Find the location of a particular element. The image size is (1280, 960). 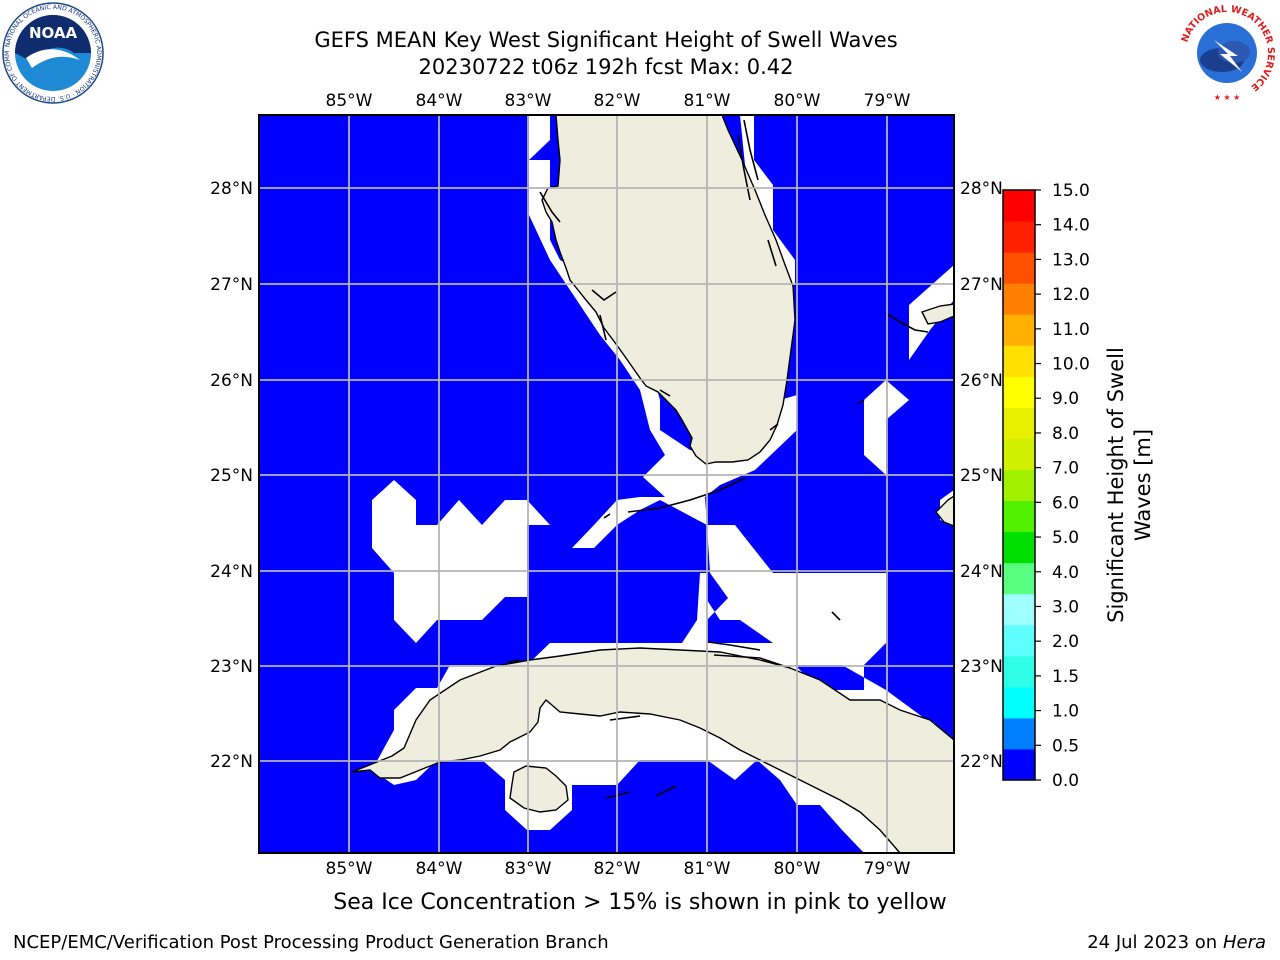

lat-label-left: 28°N is located at coordinates (231, 189).